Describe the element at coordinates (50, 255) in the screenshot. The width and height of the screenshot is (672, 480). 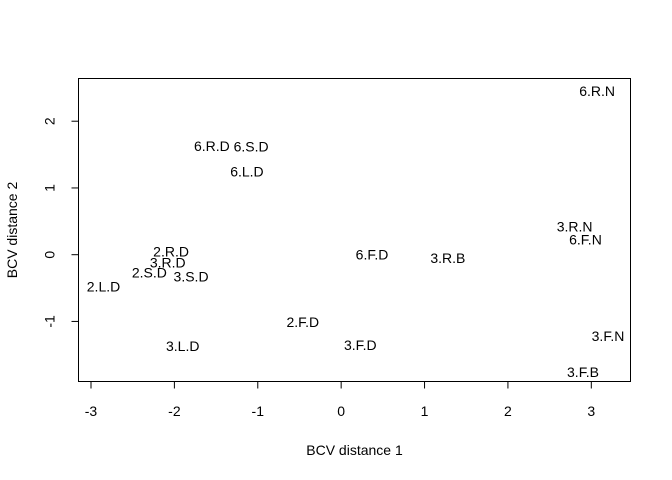
I see `y-tick-label: 0` at that location.